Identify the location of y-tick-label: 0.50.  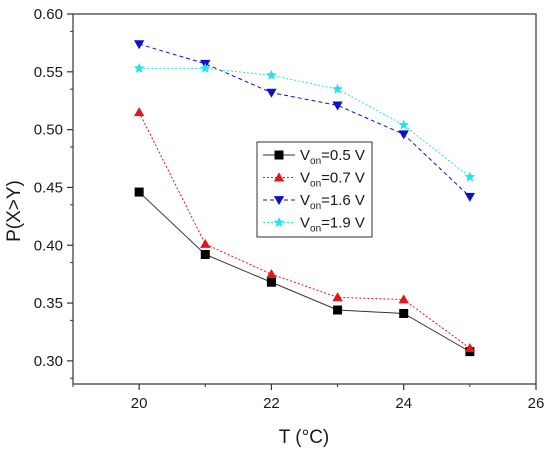
(48, 130).